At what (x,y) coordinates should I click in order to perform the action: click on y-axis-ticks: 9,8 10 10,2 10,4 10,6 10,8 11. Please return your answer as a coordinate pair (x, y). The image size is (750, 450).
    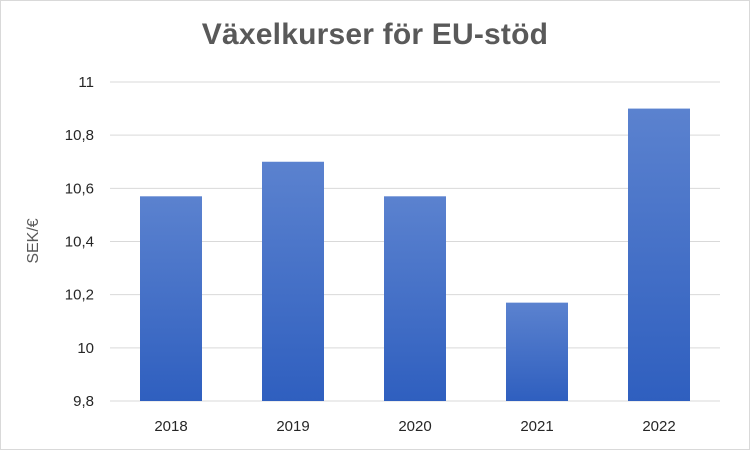
    Looking at the image, I should click on (79, 242).